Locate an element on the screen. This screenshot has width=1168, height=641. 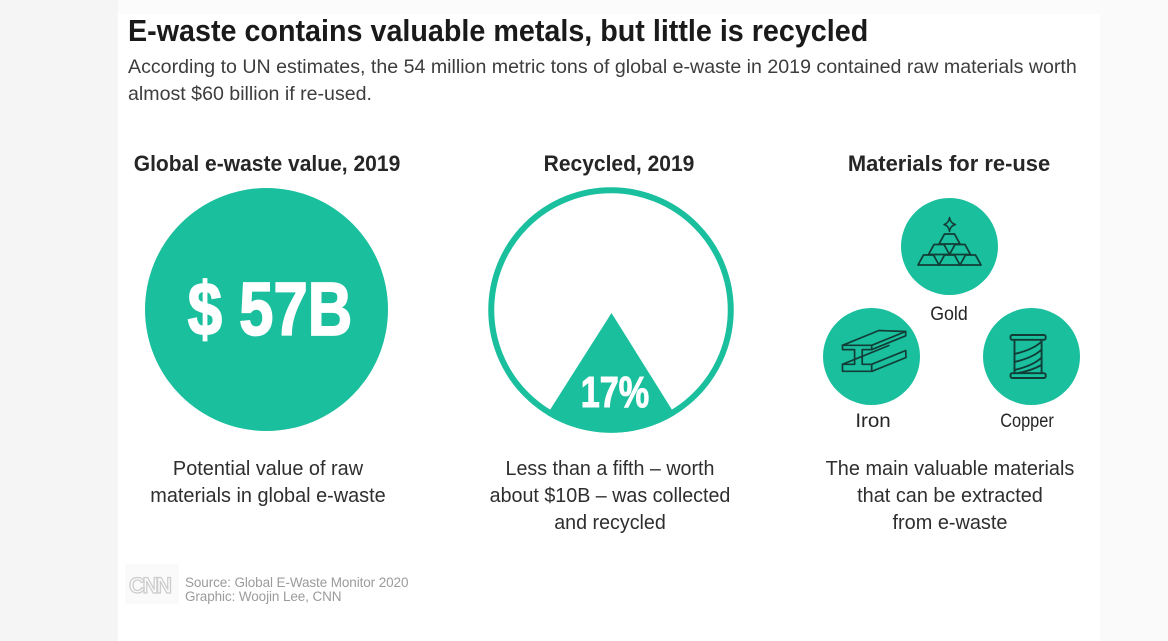
svg-text: CNN is located at coordinates (150, 586).